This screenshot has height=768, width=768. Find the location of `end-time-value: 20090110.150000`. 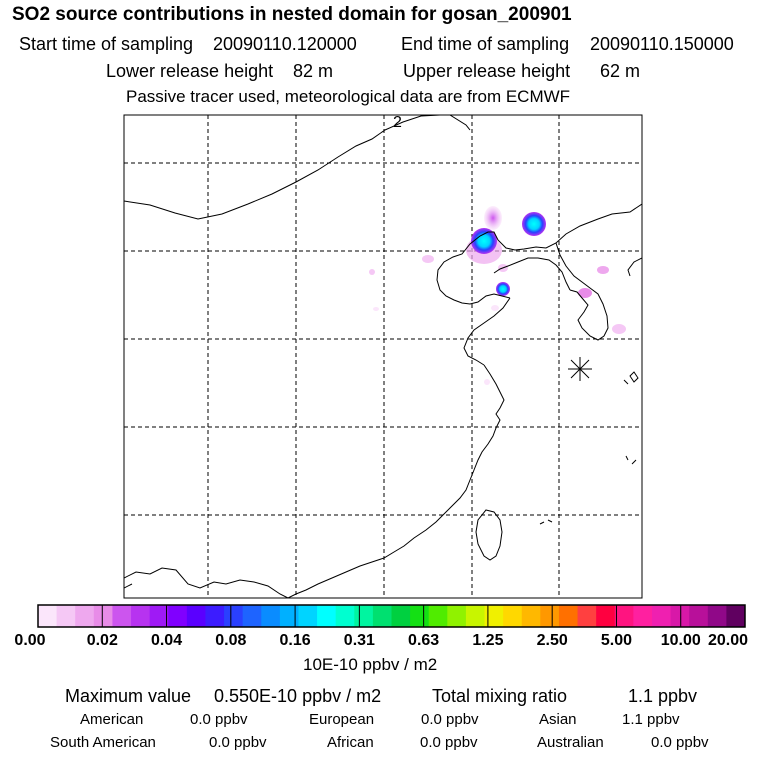

end-time-value: 20090110.150000 is located at coordinates (662, 44).